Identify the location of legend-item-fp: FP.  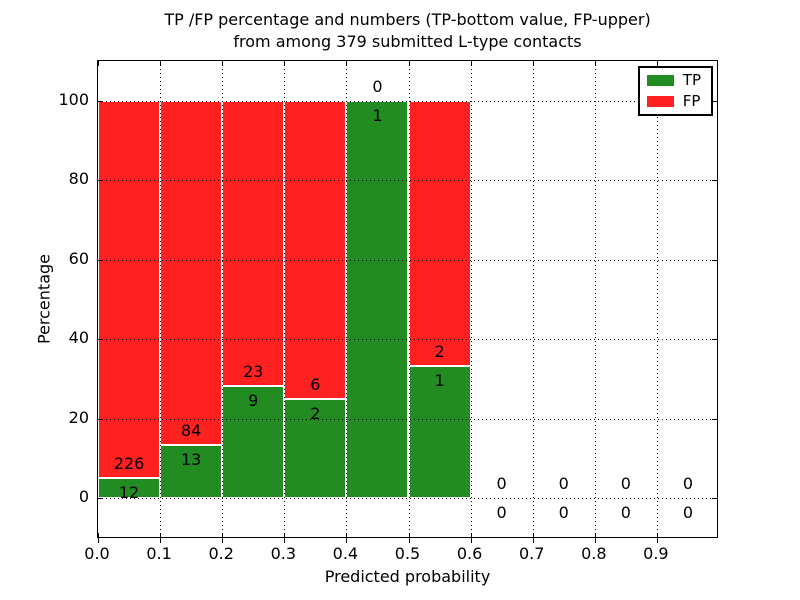
(673, 101).